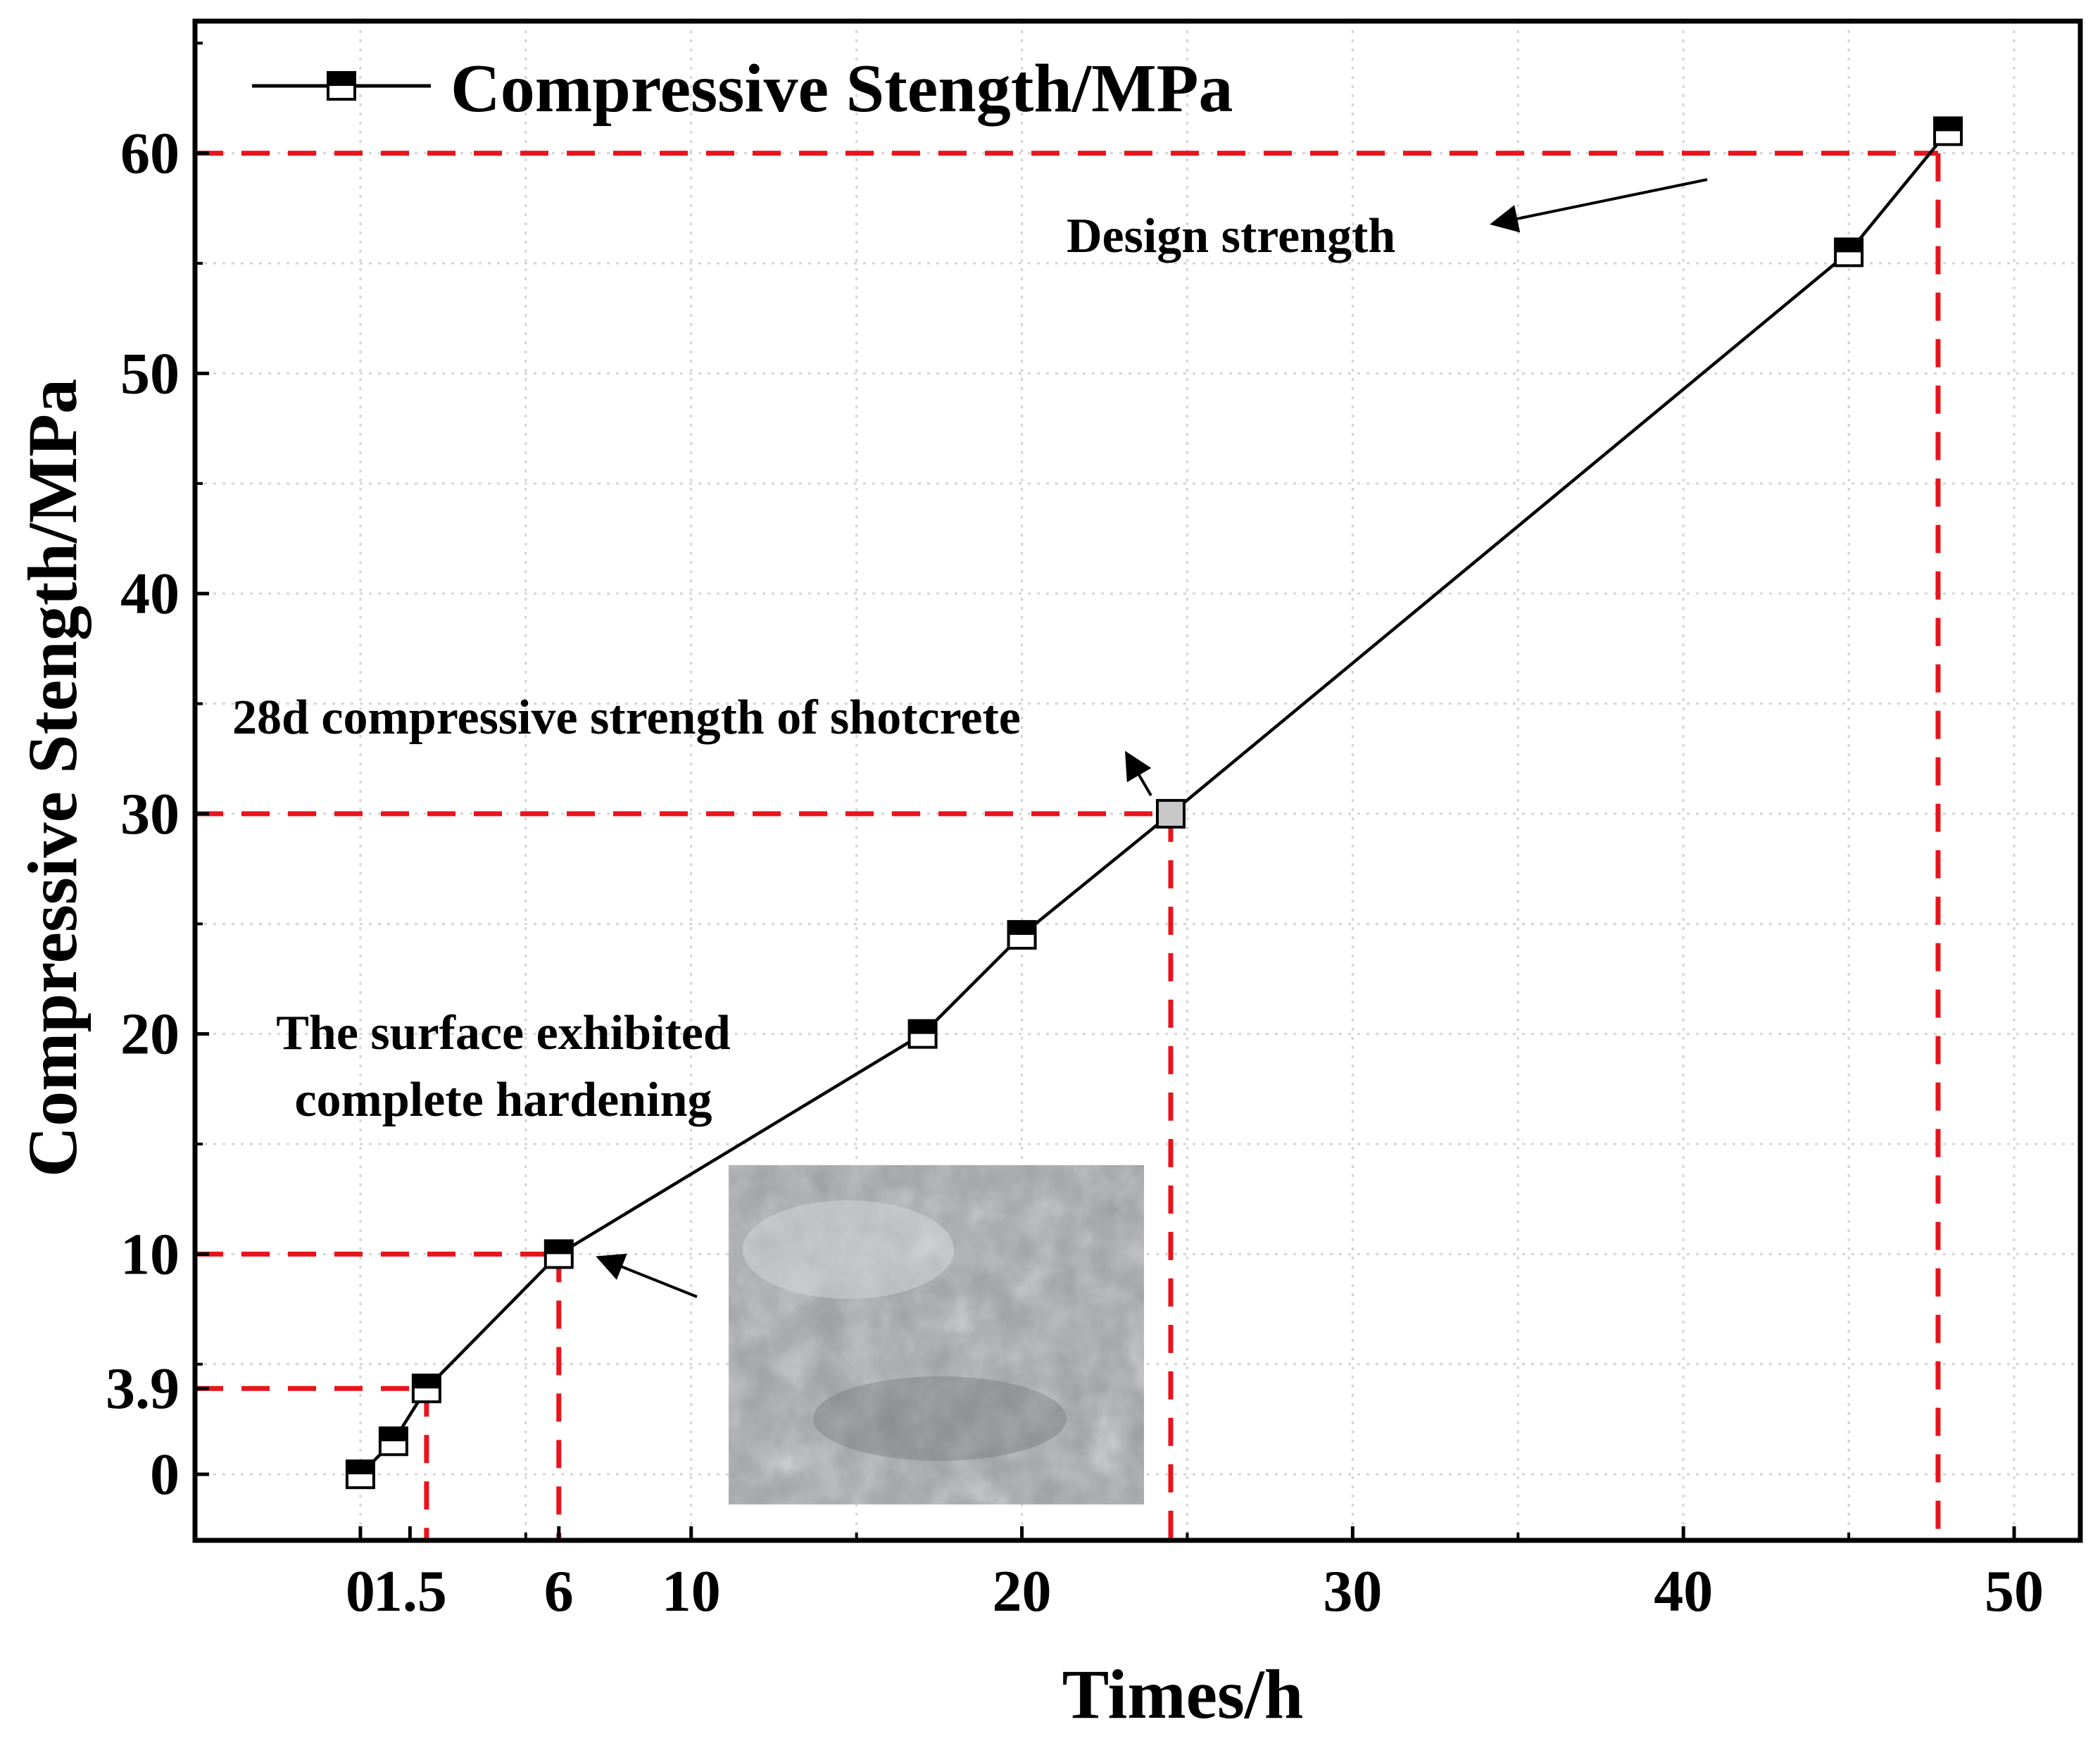  Describe the element at coordinates (150, 1254) in the screenshot. I see `y-tick-label: 10` at that location.